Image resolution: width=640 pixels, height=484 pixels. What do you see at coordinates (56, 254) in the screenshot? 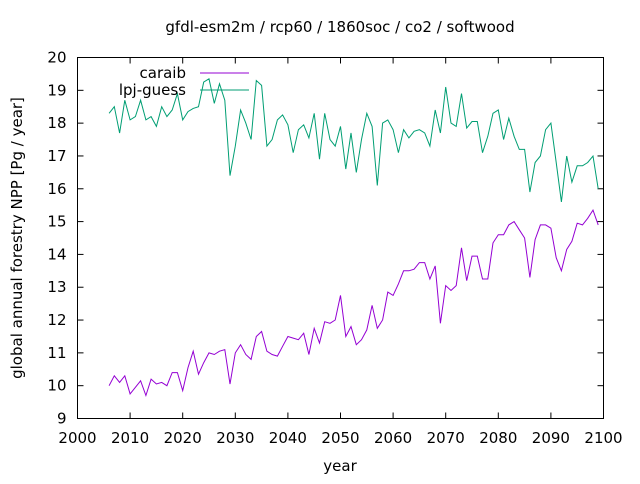
I see `y-tick-label: 14` at bounding box center [56, 254].